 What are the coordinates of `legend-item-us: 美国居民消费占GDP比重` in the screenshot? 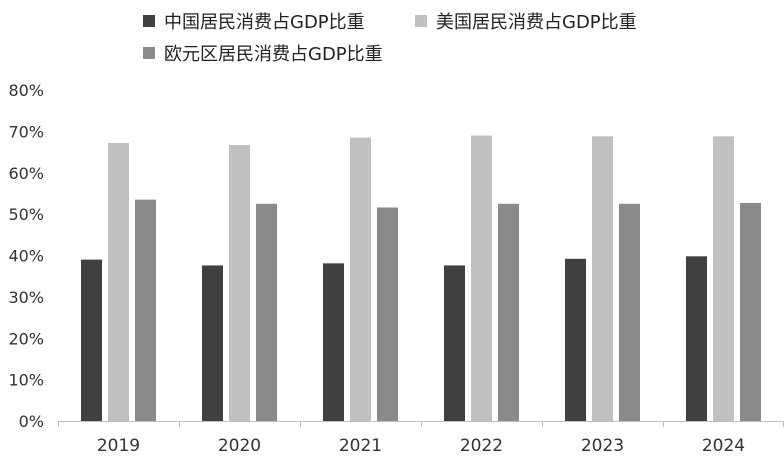 It's located at (526, 21).